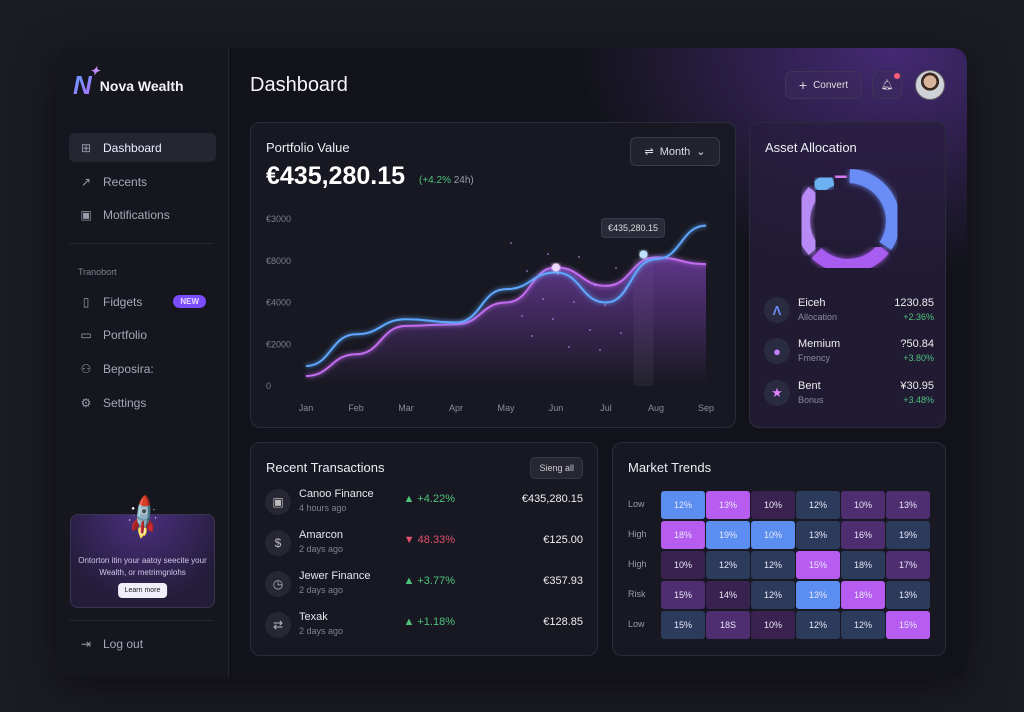  What do you see at coordinates (556, 468) in the screenshot?
I see `see-all-button: Sieng all` at bounding box center [556, 468].